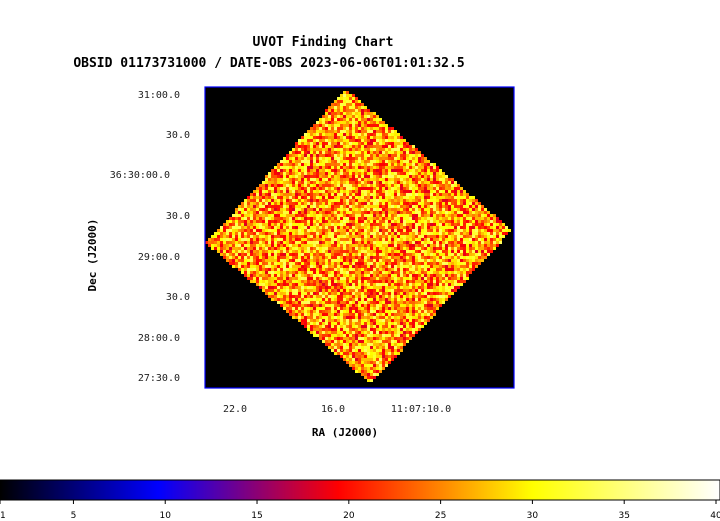 This screenshot has width=720, height=521. What do you see at coordinates (256, 516) in the screenshot?
I see `colorbar-tick-label: 15` at bounding box center [256, 516].